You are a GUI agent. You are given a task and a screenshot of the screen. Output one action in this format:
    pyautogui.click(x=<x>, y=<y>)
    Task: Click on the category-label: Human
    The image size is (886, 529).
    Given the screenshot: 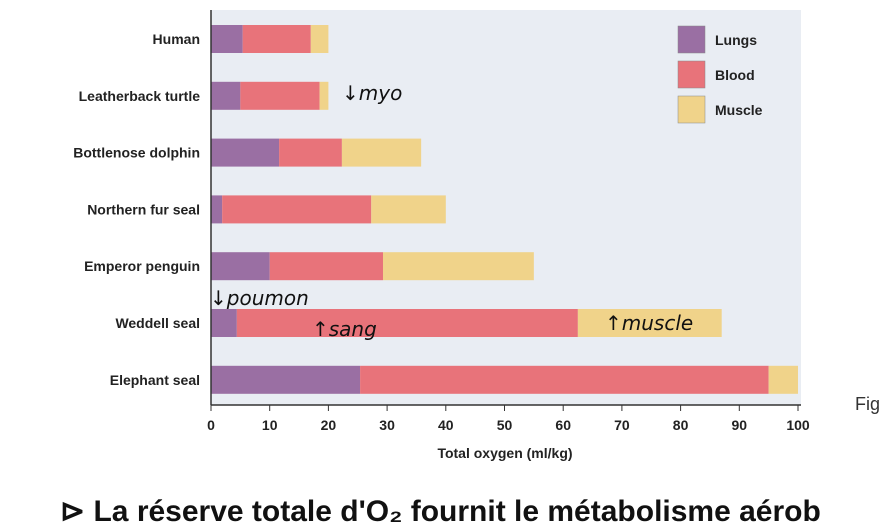 What is the action you would take?
    pyautogui.click(x=176, y=39)
    